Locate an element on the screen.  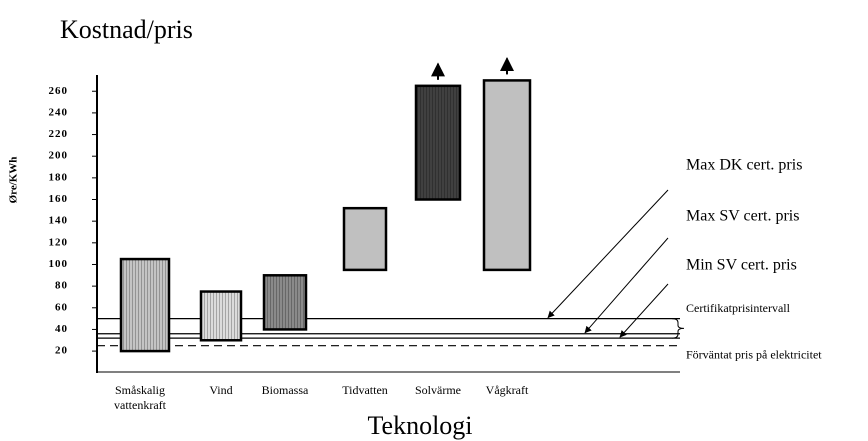
x-tick-label: Biomassa is located at coordinates (285, 390).